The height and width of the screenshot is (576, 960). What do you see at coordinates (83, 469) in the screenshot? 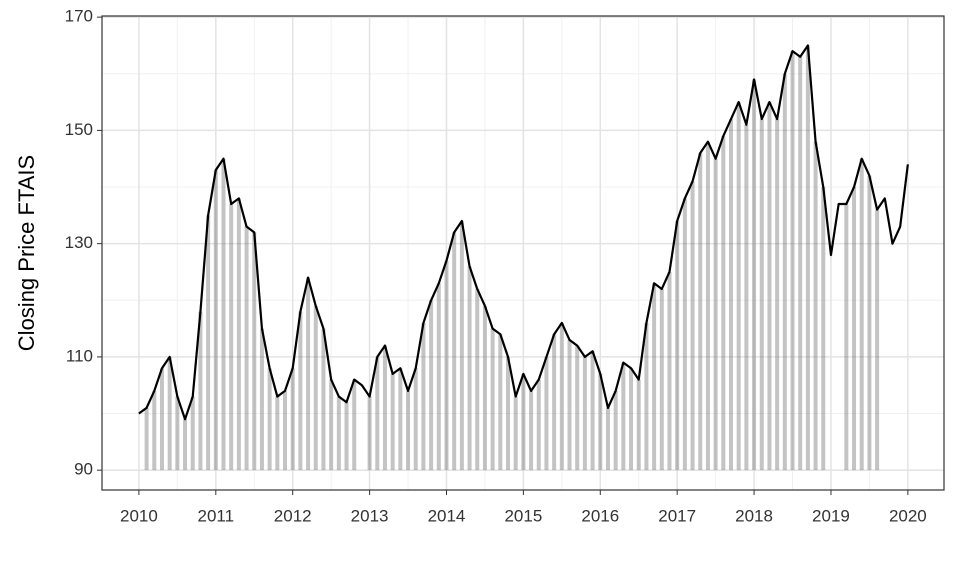
I see `y-tick-label: 90` at bounding box center [83, 469].